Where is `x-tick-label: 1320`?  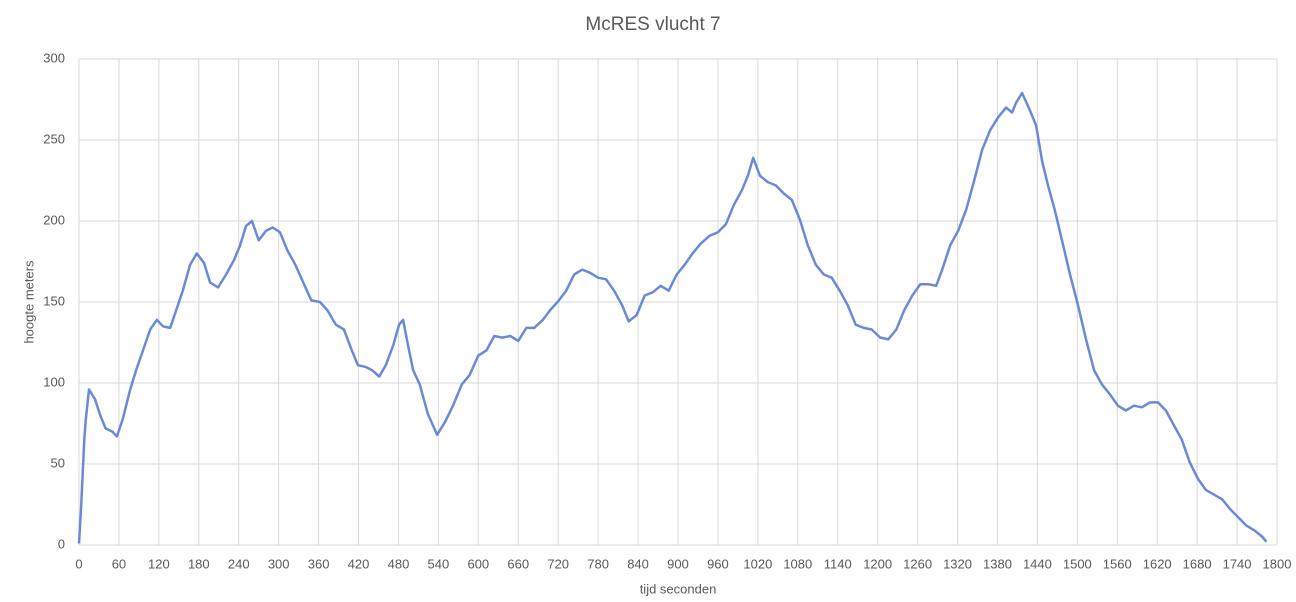 x-tick-label: 1320 is located at coordinates (957, 563).